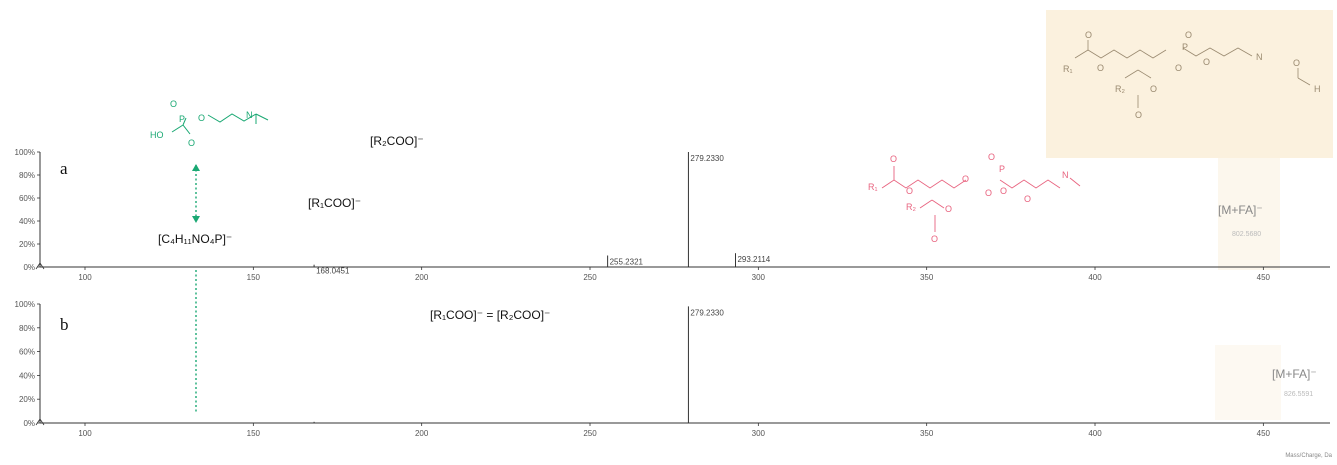 The width and height of the screenshot is (1337, 465). Describe the element at coordinates (1298, 394) in the screenshot. I see `adduct-mz-b: 826.5591` at that location.